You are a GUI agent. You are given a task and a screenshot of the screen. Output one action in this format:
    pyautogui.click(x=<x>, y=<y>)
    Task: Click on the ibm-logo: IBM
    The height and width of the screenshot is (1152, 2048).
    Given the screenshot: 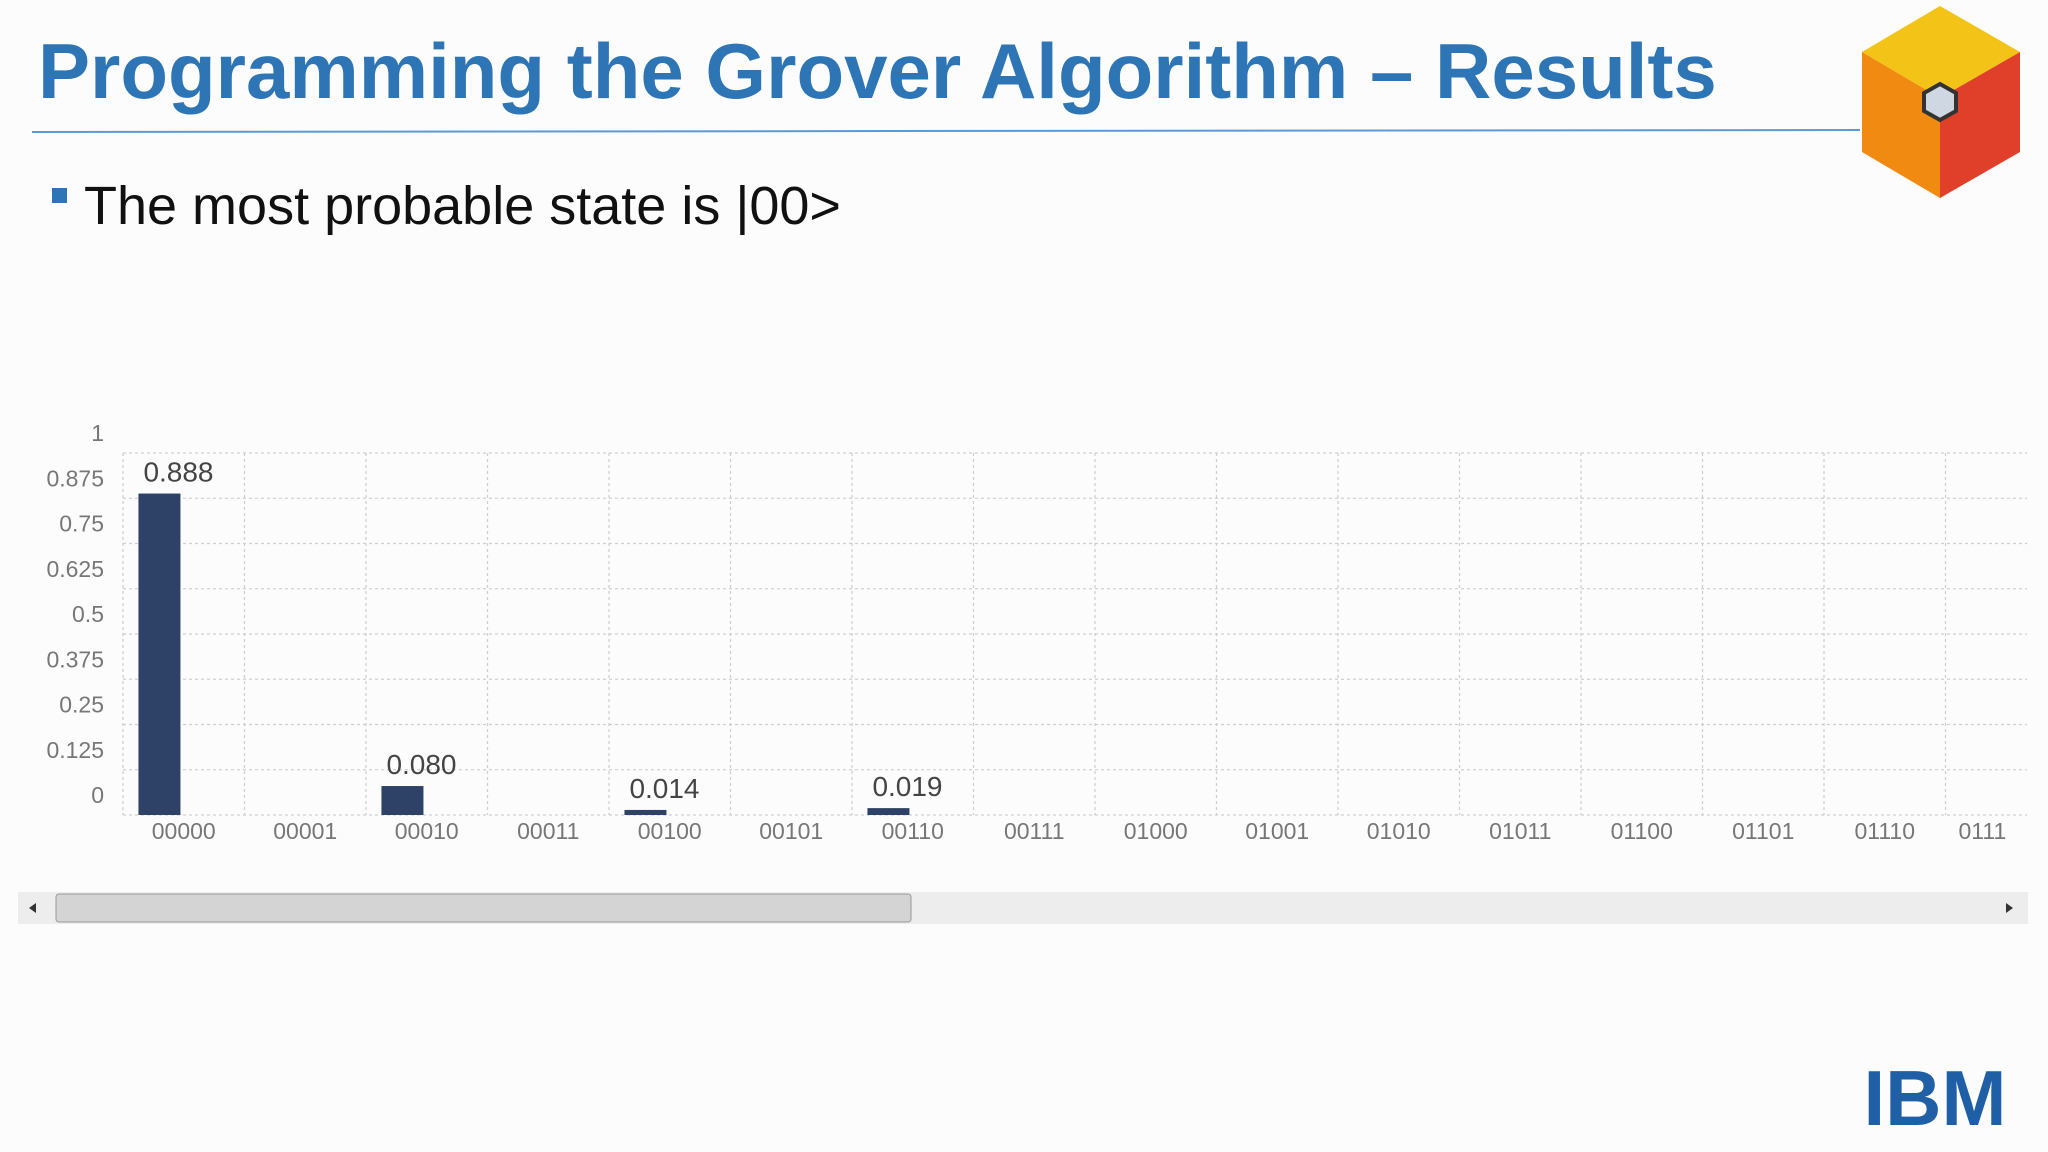 What is the action you would take?
    pyautogui.click(x=1935, y=1098)
    